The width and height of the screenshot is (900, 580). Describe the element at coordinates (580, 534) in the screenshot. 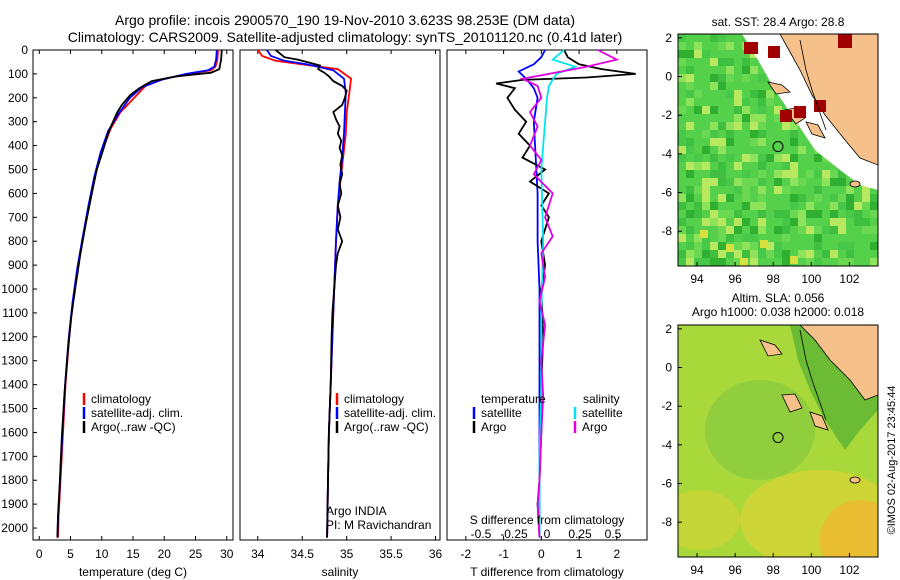

I see `top-tick-label: 0.25` at that location.